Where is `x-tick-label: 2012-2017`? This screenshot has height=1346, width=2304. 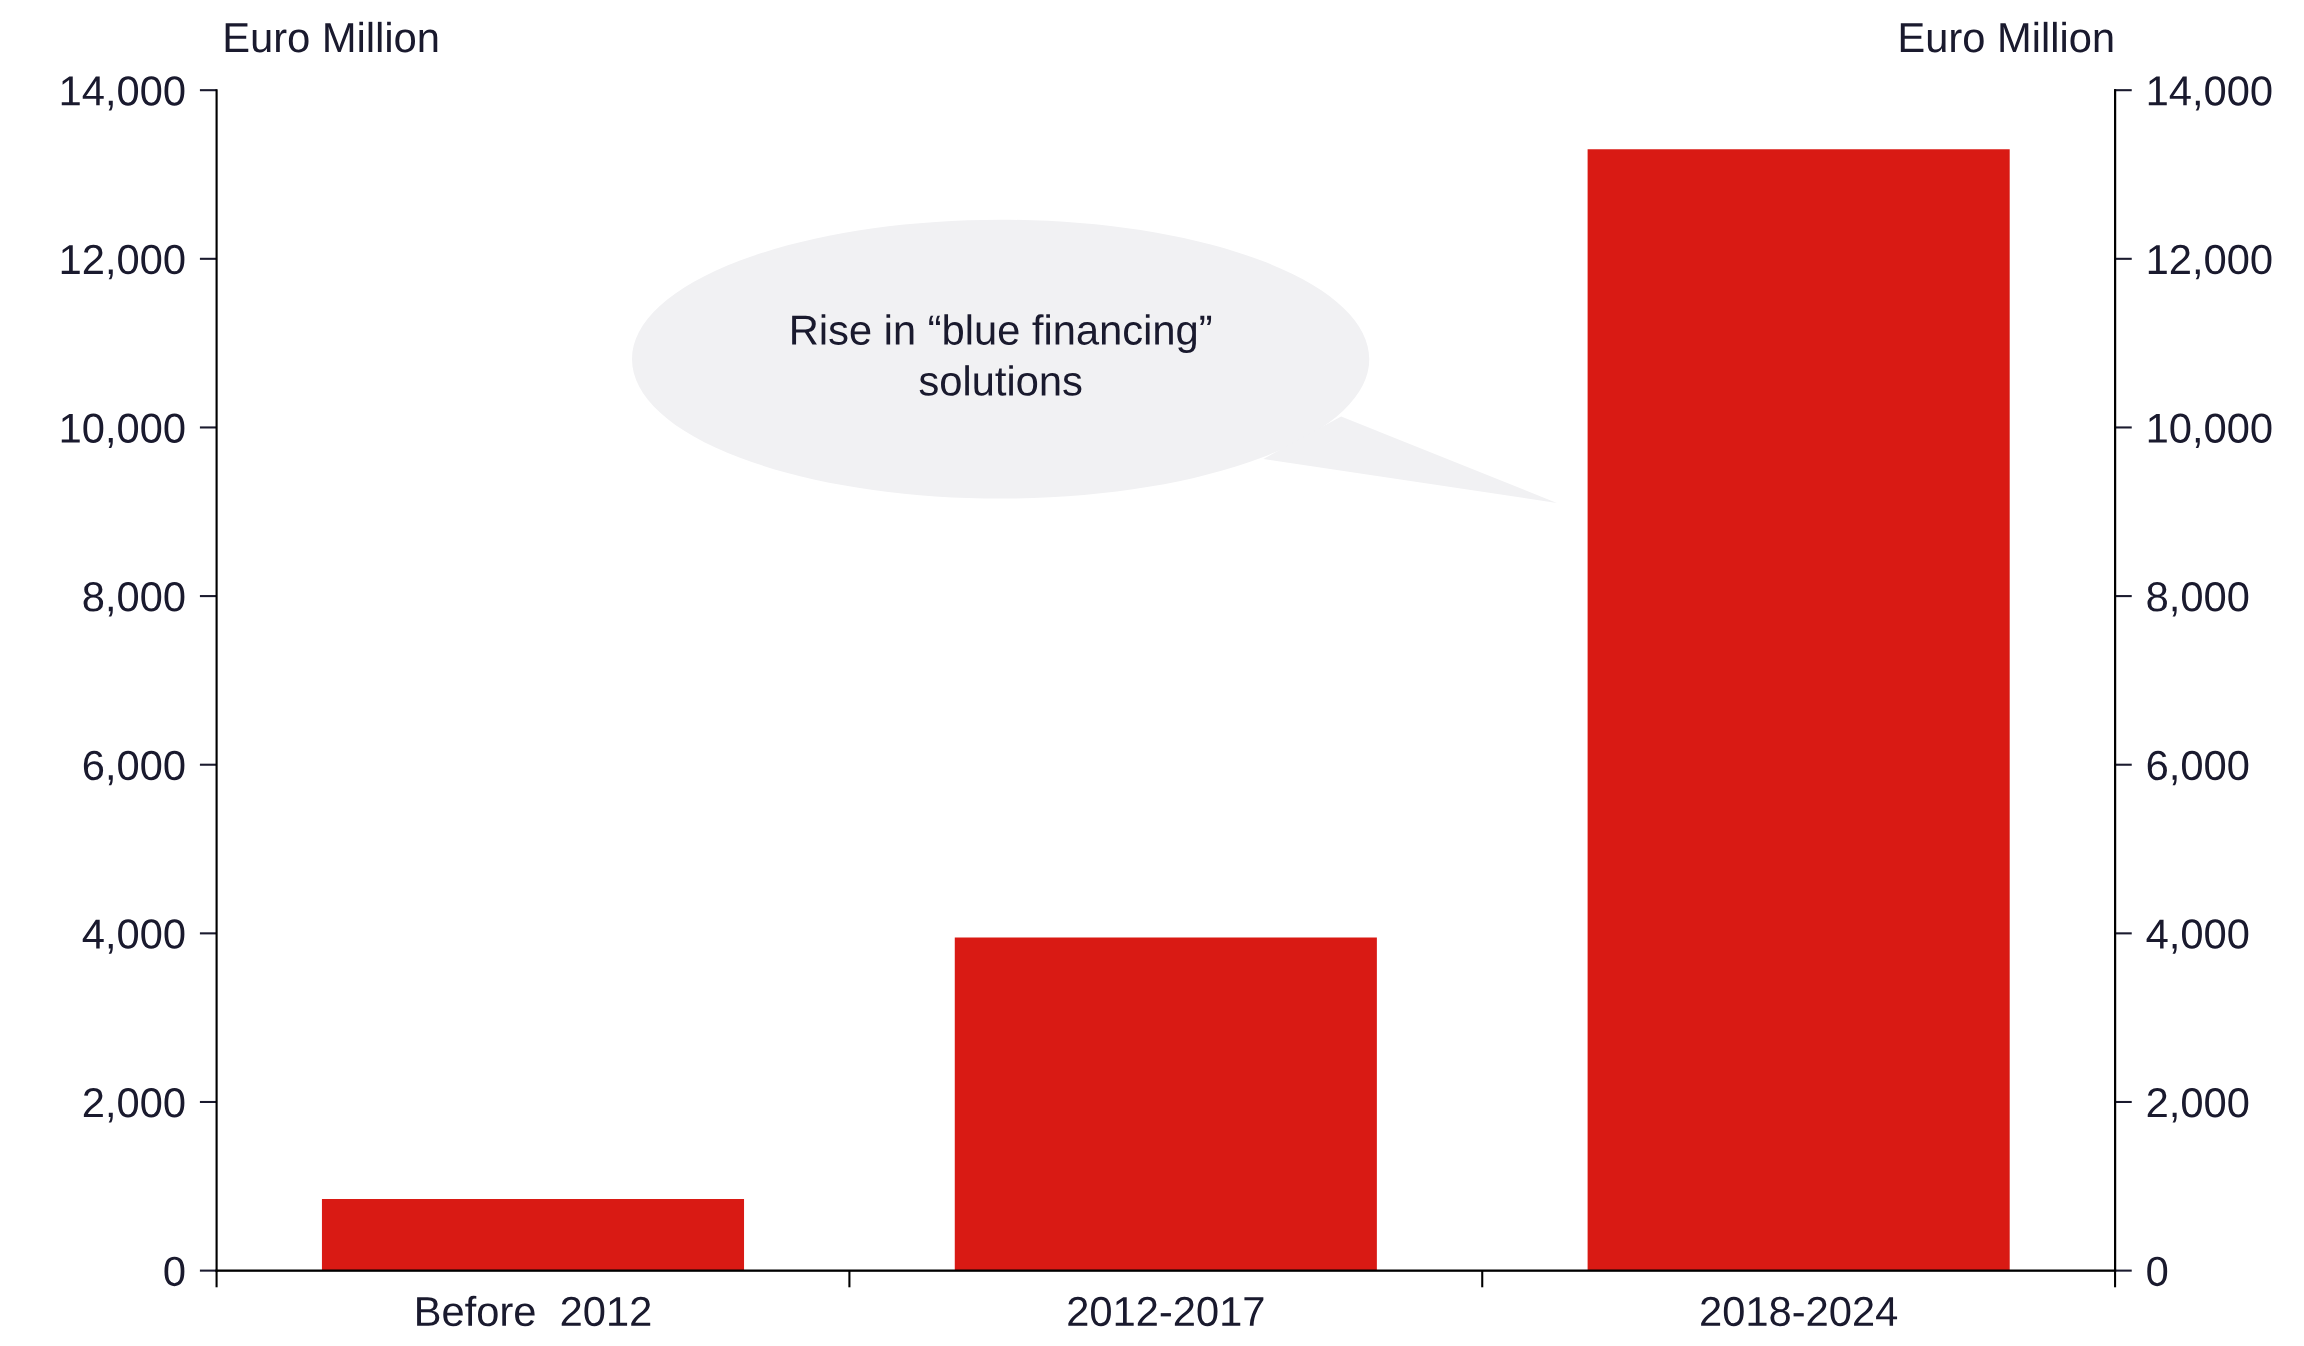
x-tick-label: 2012-2017 is located at coordinates (1166, 1311).